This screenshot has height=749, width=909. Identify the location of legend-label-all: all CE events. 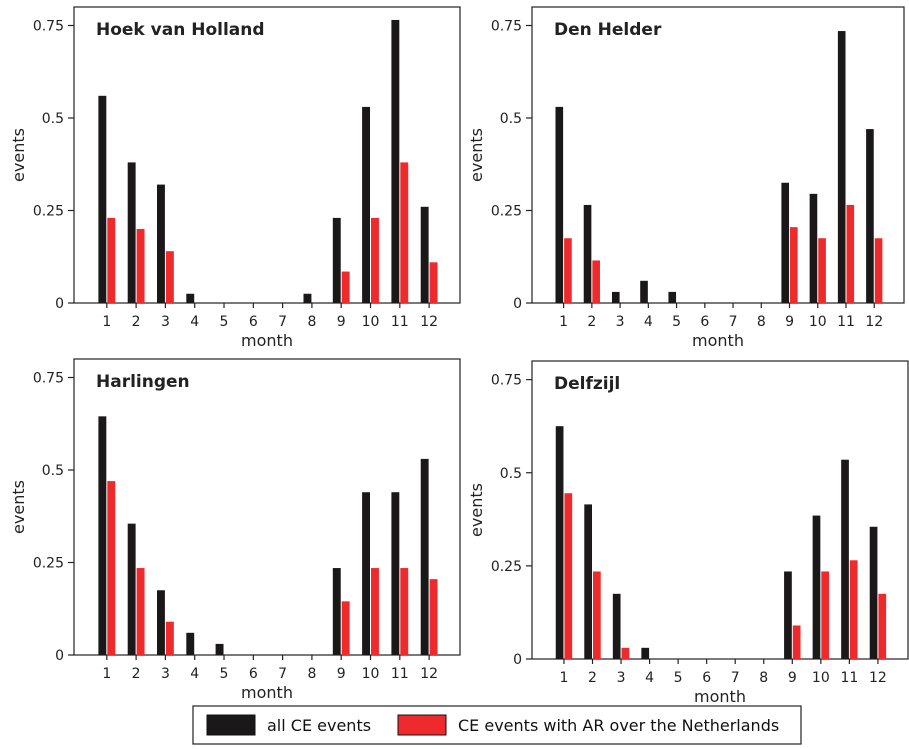
(319, 725).